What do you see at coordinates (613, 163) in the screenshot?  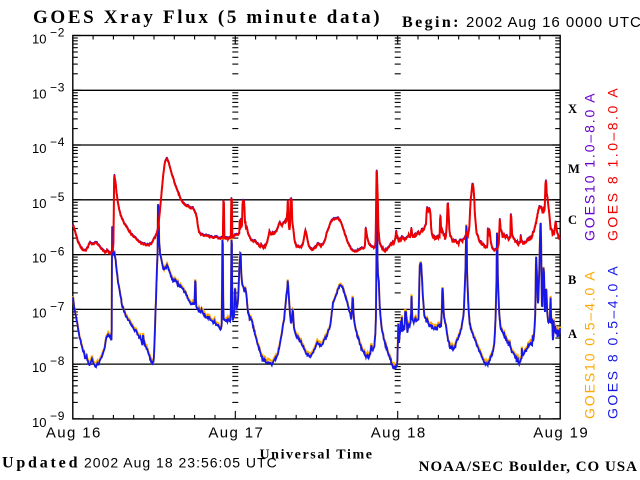 I see `svg-text: GOES 8 1.0–8.0 A` at bounding box center [613, 163].